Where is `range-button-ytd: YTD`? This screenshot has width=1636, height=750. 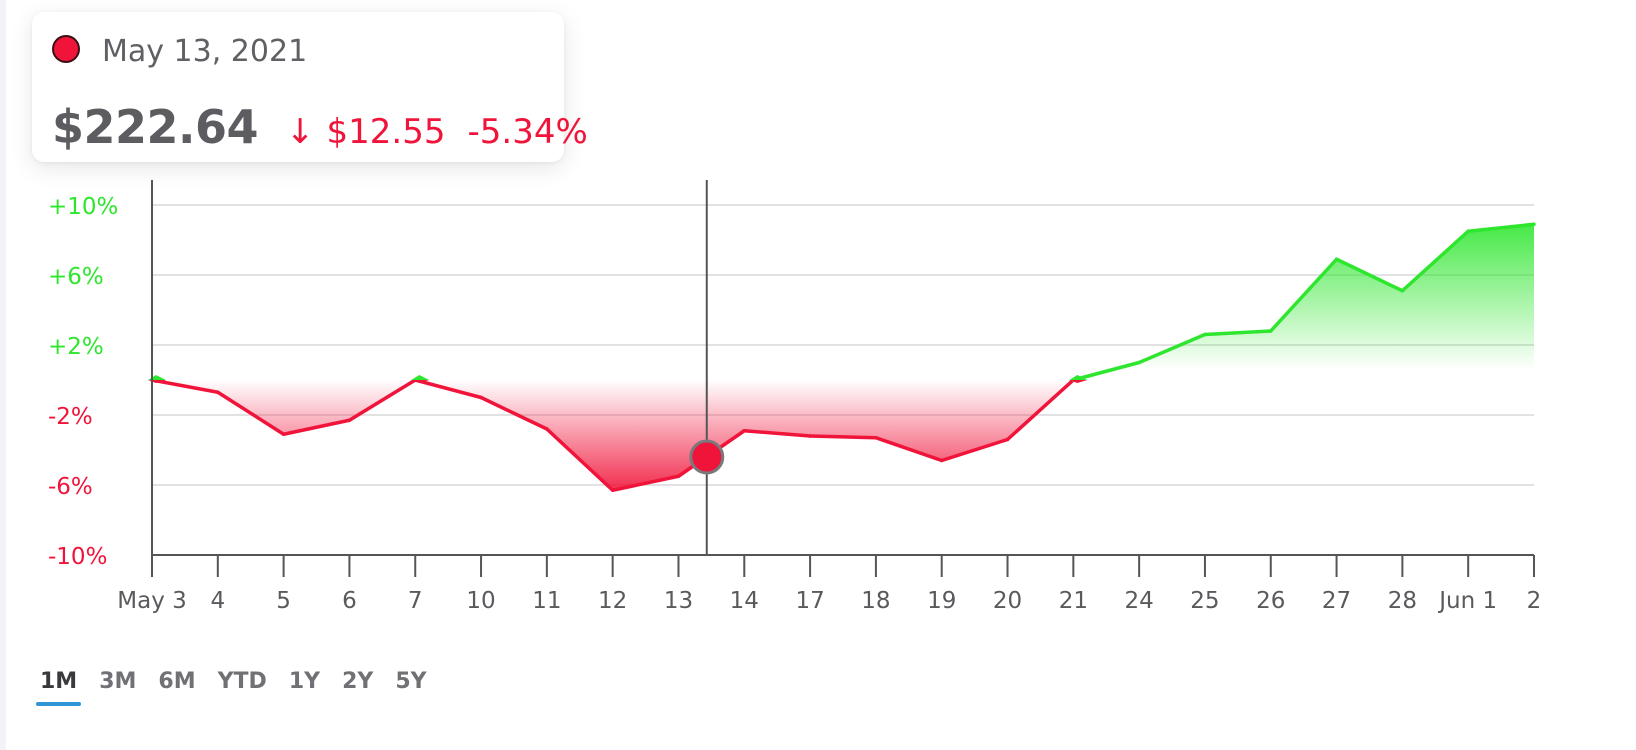 range-button-ytd: YTD is located at coordinates (242, 681).